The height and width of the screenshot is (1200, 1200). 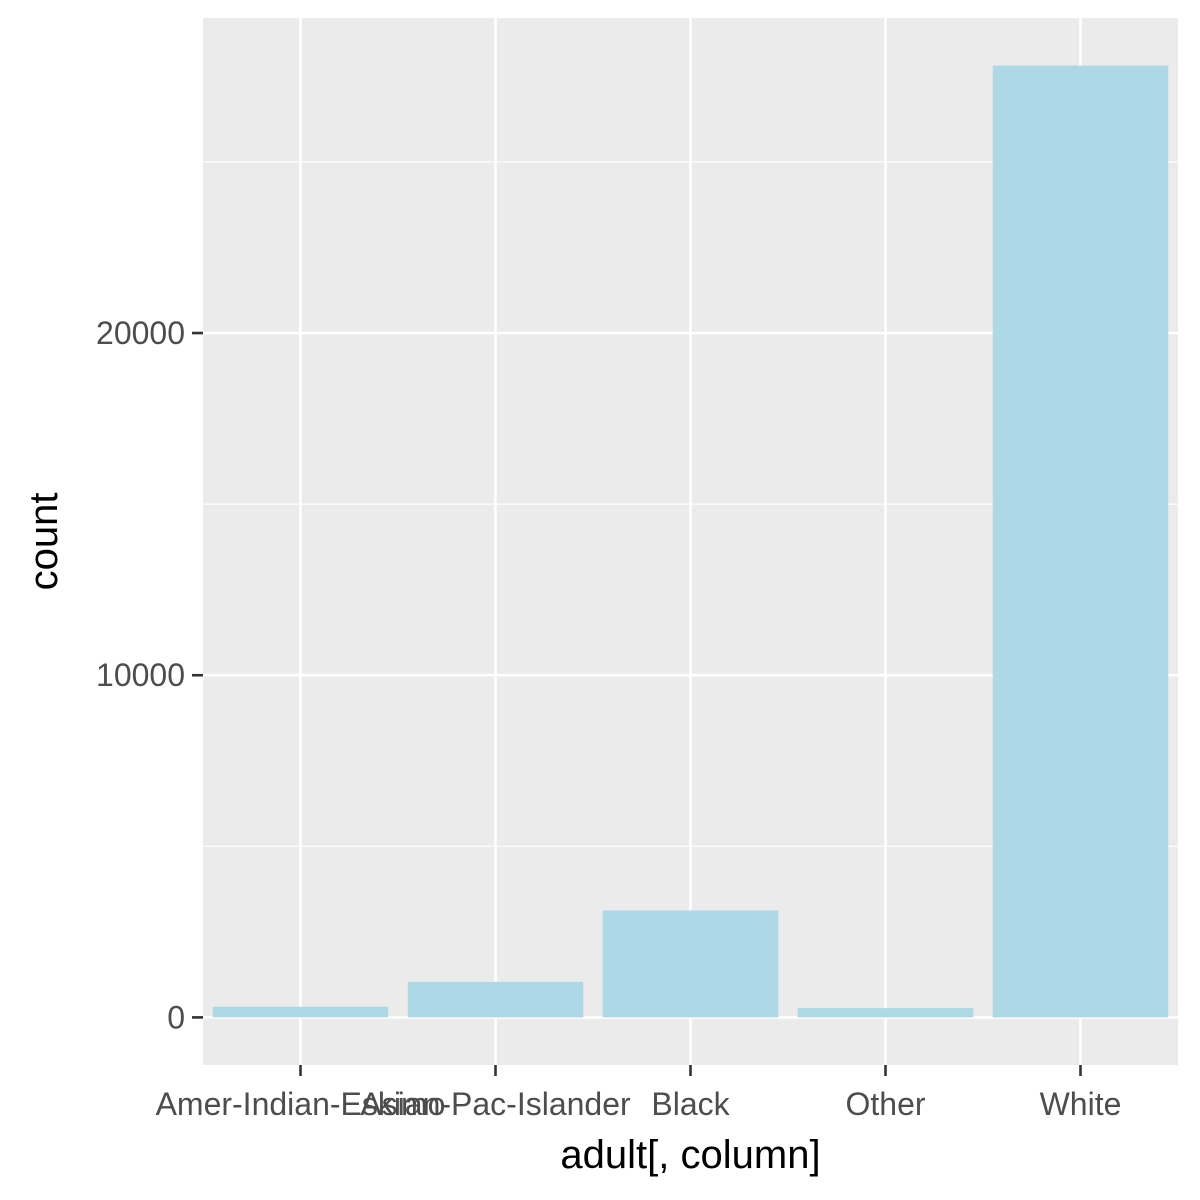 I want to click on y-tick-label: 10000, so click(x=140, y=675).